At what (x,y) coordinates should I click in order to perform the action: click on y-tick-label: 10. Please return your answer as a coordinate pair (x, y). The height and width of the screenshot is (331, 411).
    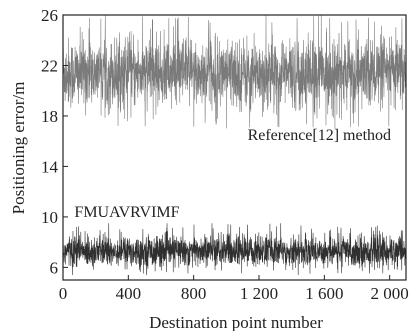
    Looking at the image, I should click on (49, 217).